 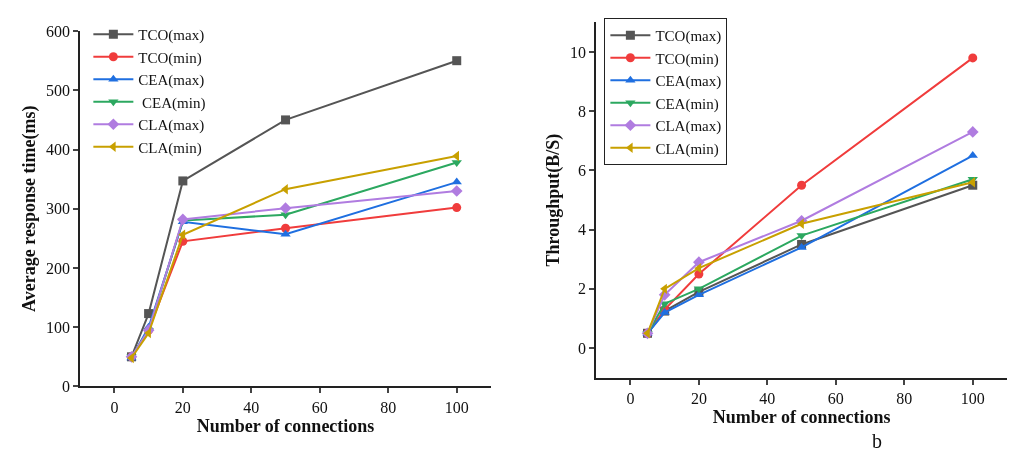 I want to click on y-tick-label: 2, so click(x=581, y=289).